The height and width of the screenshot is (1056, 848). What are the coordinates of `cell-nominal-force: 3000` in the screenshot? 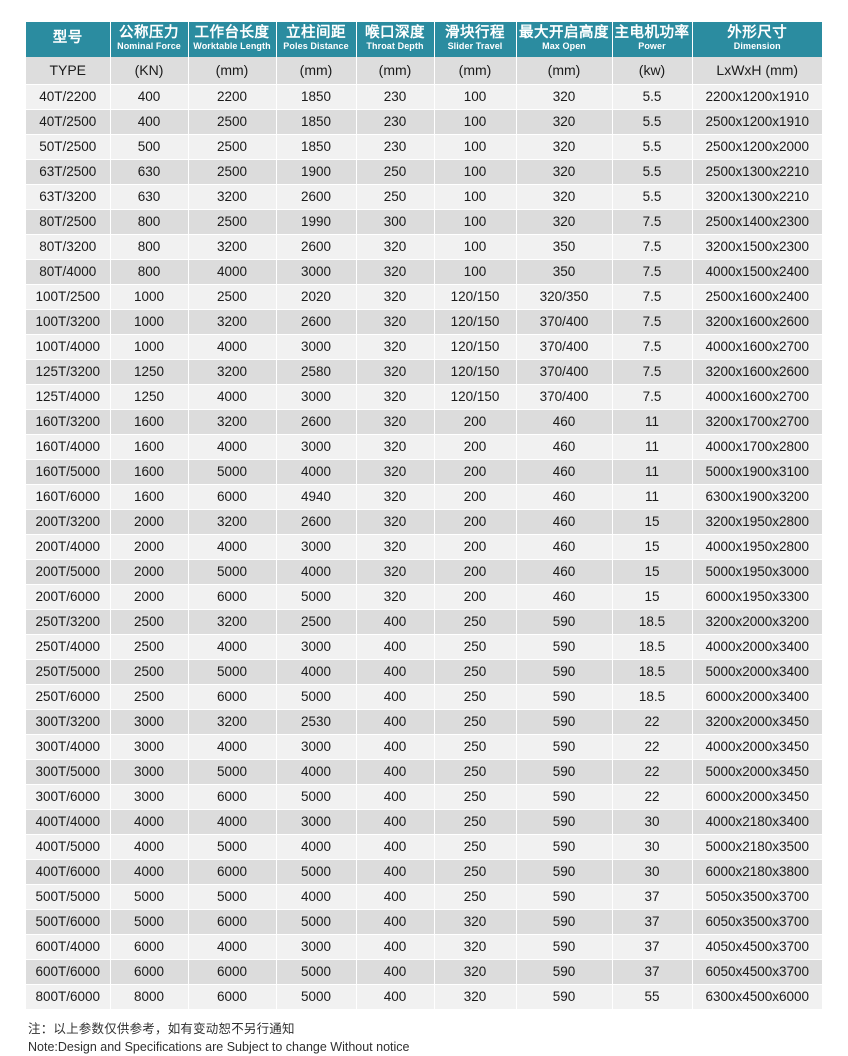 It's located at (149, 797).